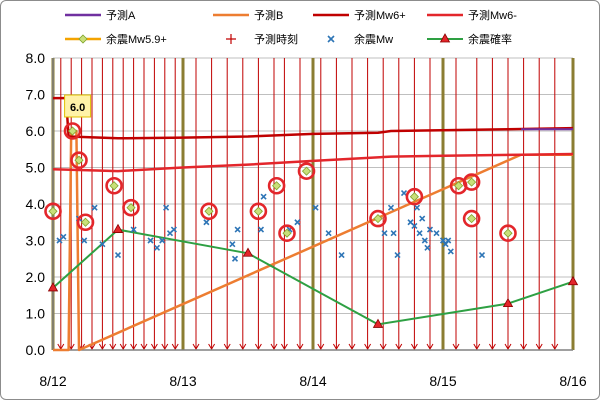 The height and width of the screenshot is (400, 600). I want to click on x-tick-label: 8/12, so click(52, 381).